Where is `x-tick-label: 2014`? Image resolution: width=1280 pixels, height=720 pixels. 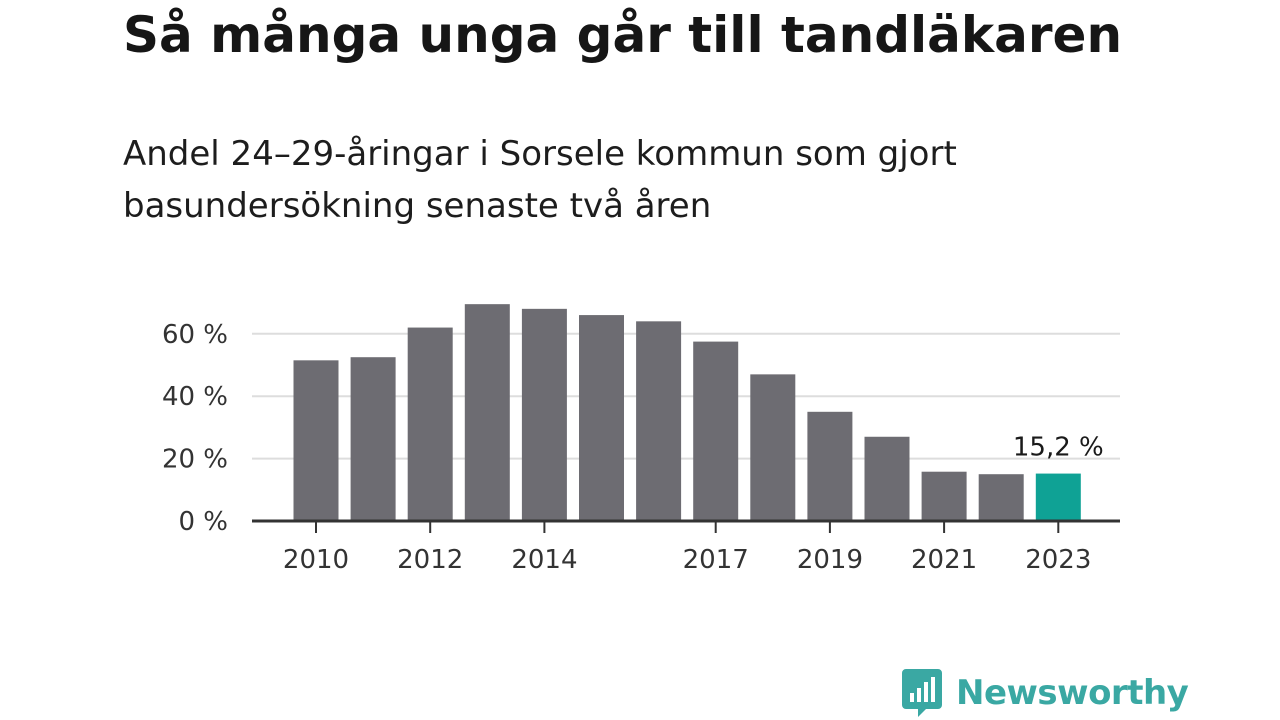
x-tick-label: 2014 is located at coordinates (544, 560).